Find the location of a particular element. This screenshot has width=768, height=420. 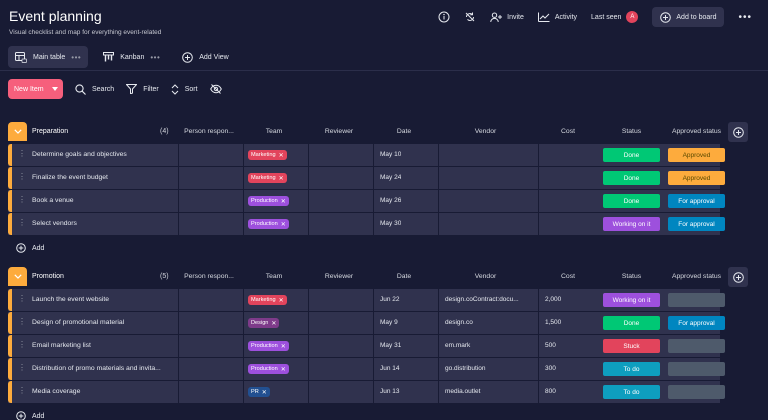

tab-kanban: Kanban ••• is located at coordinates (131, 57).